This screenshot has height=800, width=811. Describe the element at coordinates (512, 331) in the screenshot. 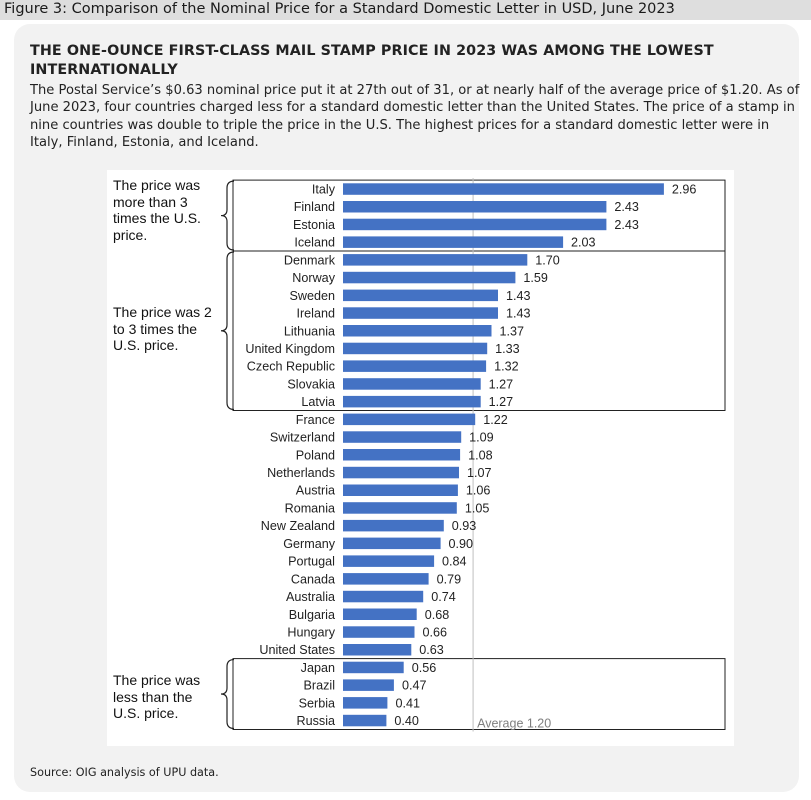

I see `value-label: 1.37` at that location.